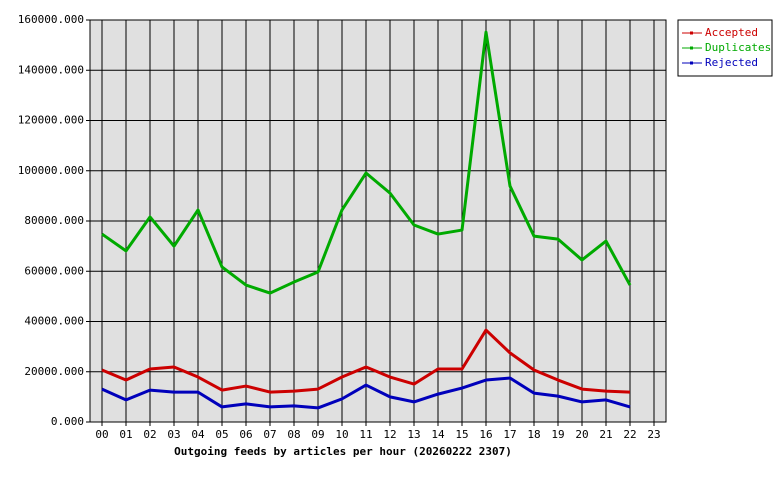 The image size is (780, 484). I want to click on y-tick-label: 60000.000, so click(54, 270).